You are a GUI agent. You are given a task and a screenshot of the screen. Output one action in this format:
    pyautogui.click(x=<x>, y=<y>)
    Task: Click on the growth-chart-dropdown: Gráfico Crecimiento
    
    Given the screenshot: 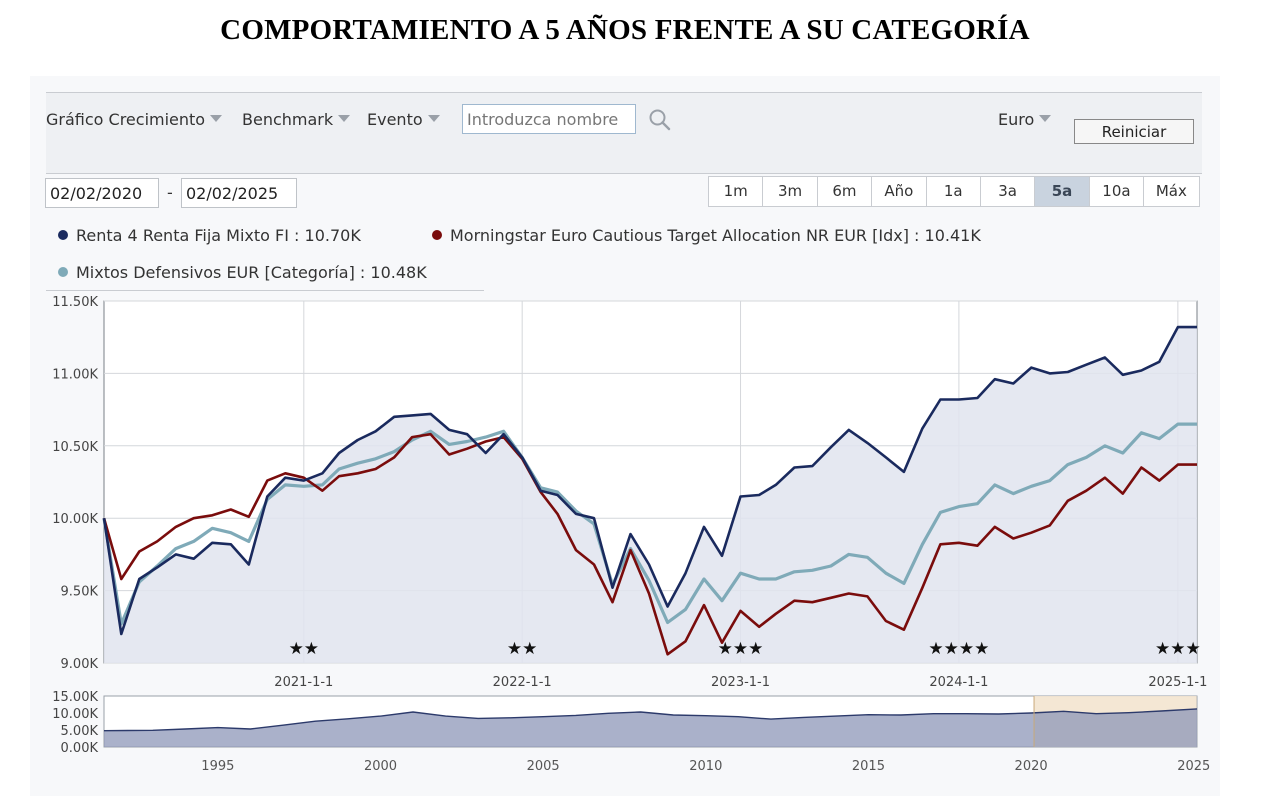 What is the action you would take?
    pyautogui.click(x=134, y=119)
    